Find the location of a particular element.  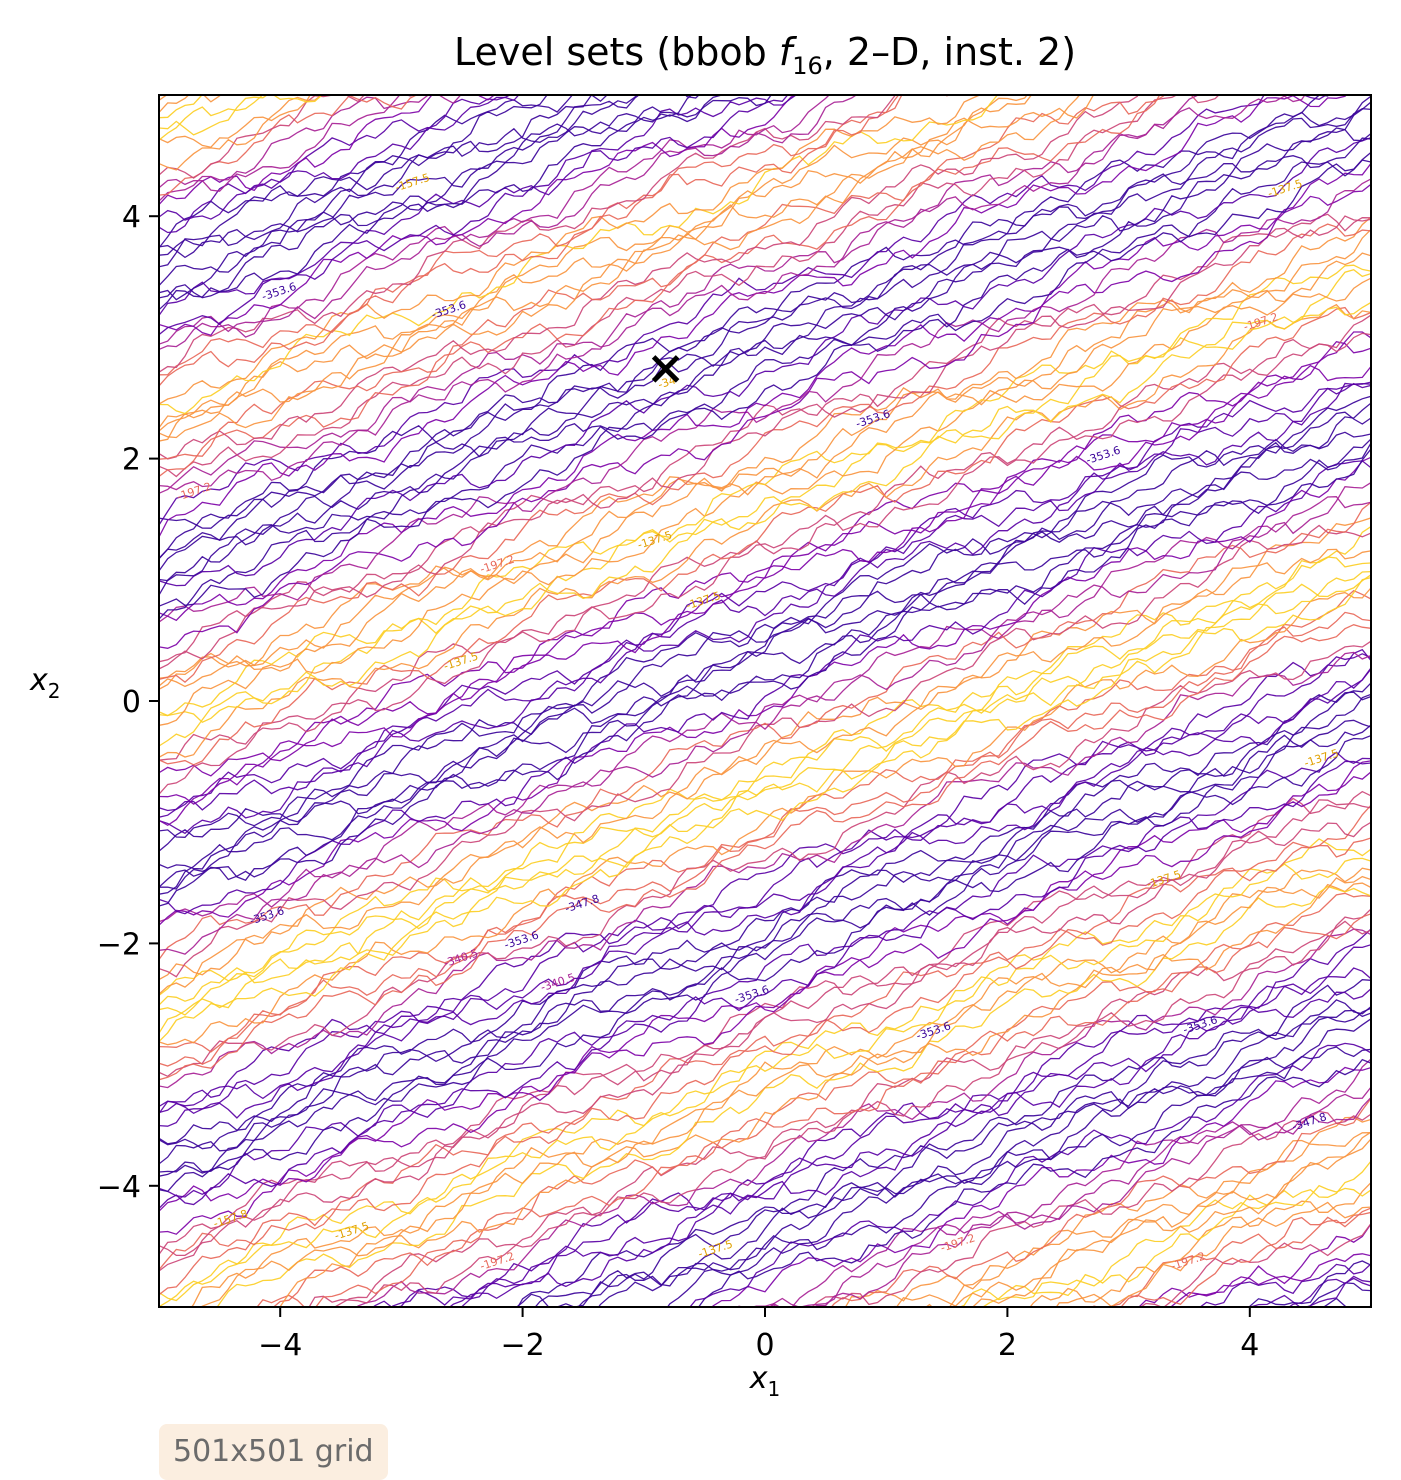

y-tick-label: 0 is located at coordinates (131, 702).